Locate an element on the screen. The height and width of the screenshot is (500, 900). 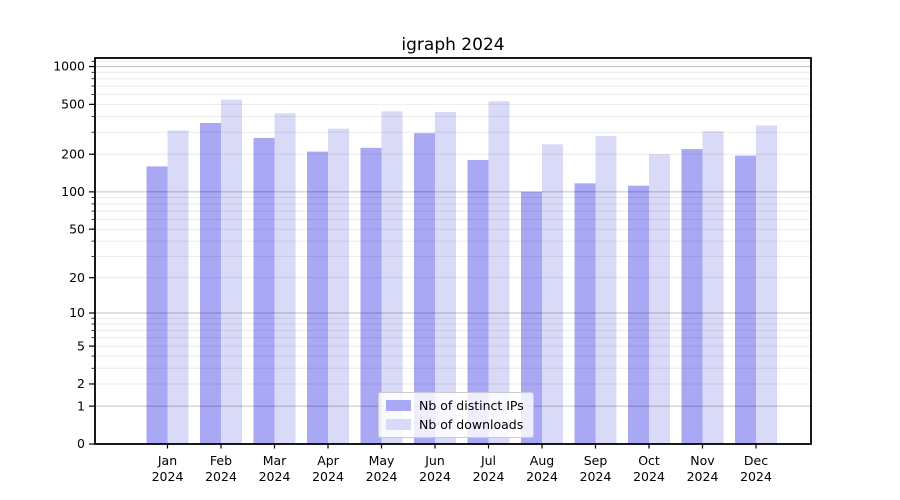
bar-jul-series1 is located at coordinates (499, 272).